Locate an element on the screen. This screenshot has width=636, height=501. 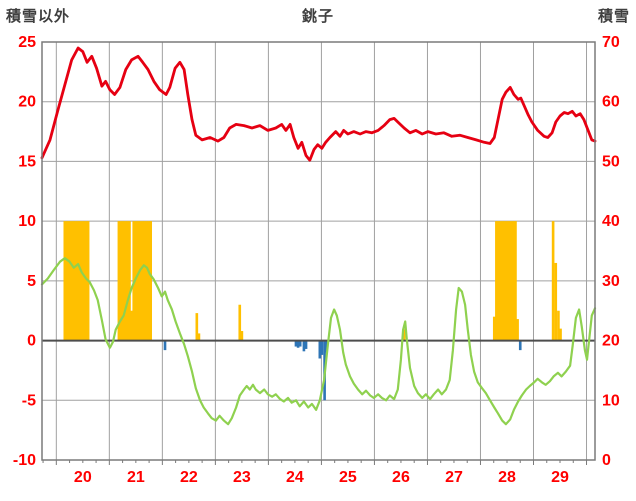
y-axis-right-ticks-label: 60 is located at coordinates (611, 102).